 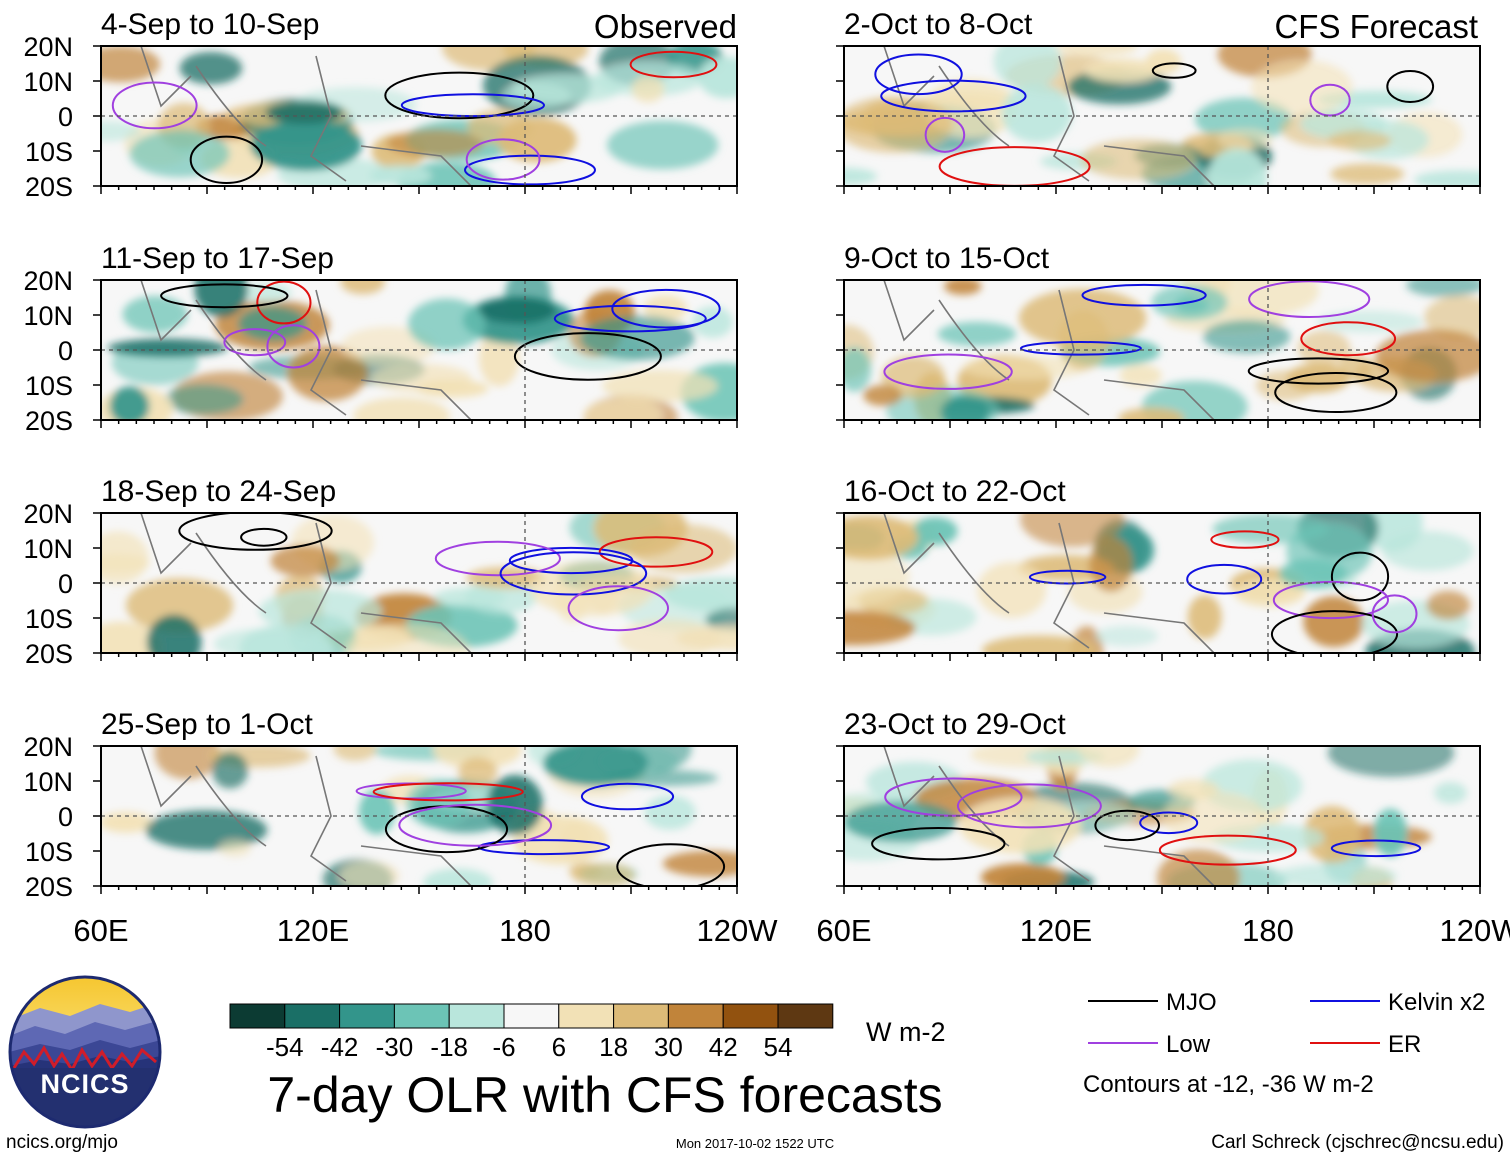 I want to click on map-panel: 2-Oct to 8-Oct, so click(x=1158, y=101).